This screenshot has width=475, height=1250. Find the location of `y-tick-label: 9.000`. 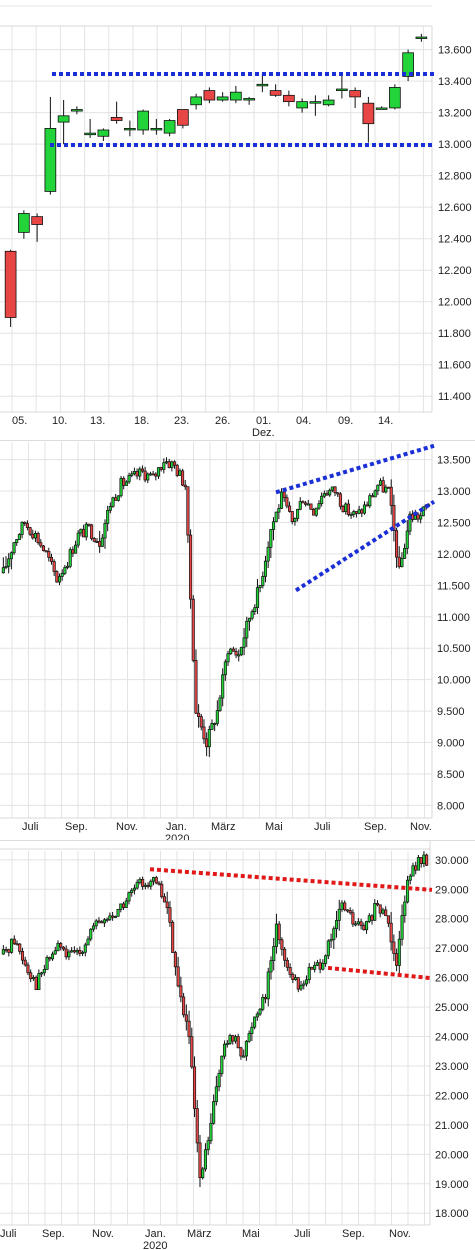

y-tick-label: 9.000 is located at coordinates (451, 744).